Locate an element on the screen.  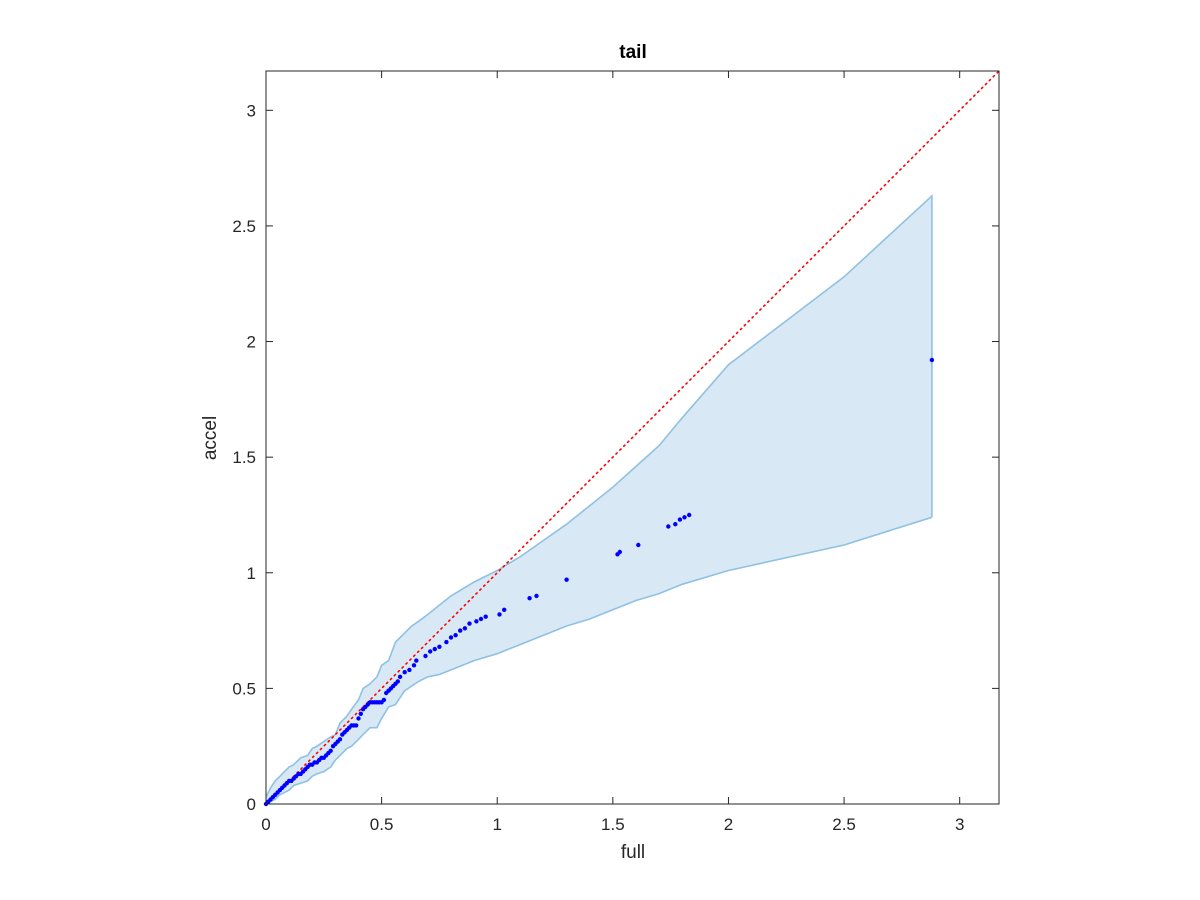
y-tick-label: 3 is located at coordinates (251, 110).